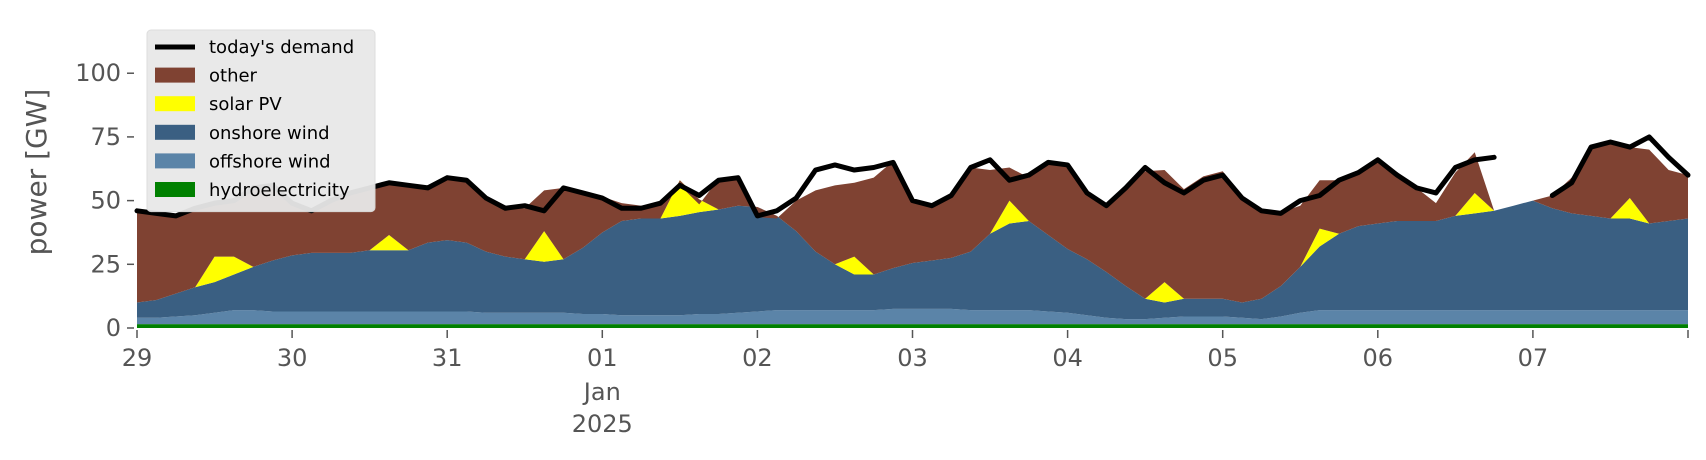 The width and height of the screenshot is (1706, 460). I want to click on legend-swatch-hydroelectricity, so click(175, 189).